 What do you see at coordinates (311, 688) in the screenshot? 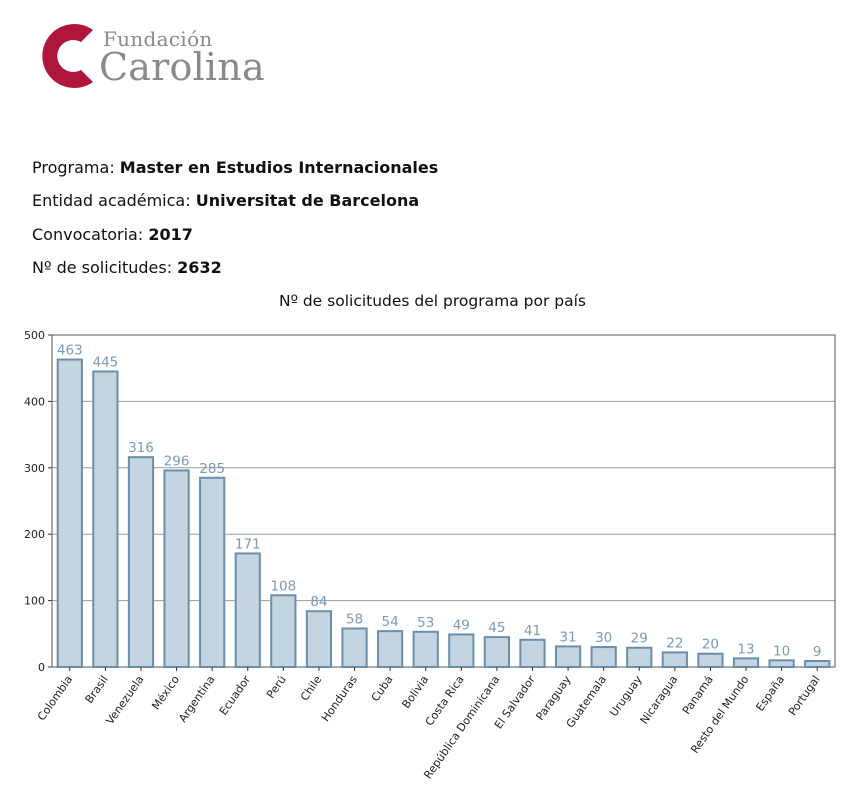
I see `x-tick-label: Chile` at bounding box center [311, 688].